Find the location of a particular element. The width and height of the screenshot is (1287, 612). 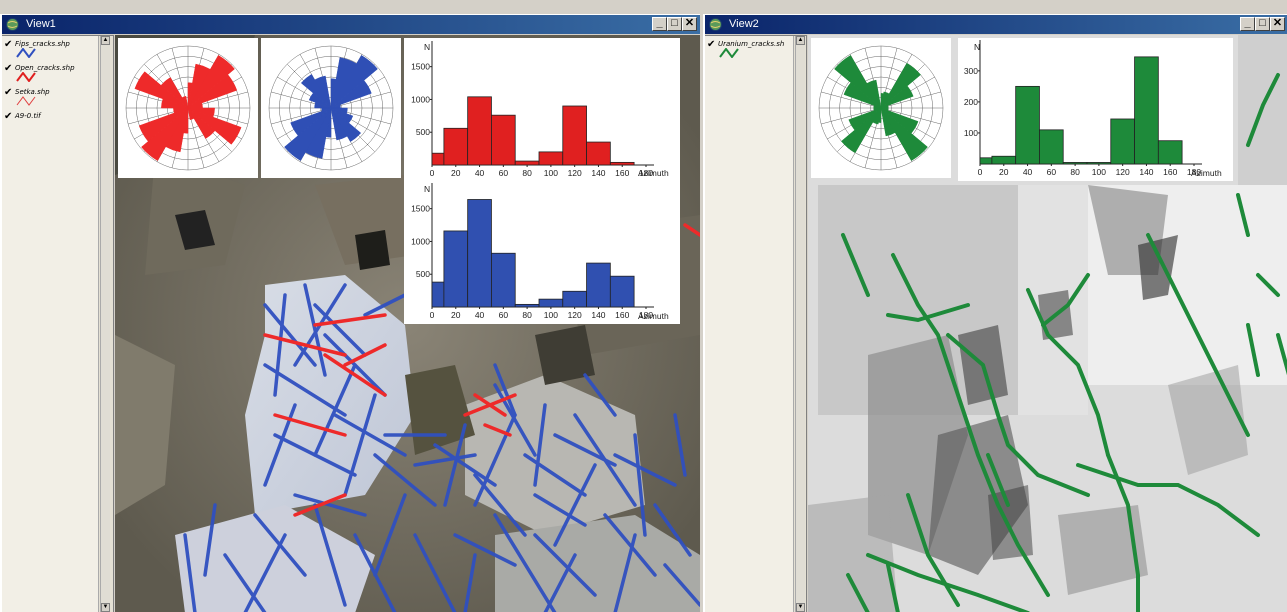

toc-panel: ✔ Uranium_cracks.sh is located at coordinates (749, 324).